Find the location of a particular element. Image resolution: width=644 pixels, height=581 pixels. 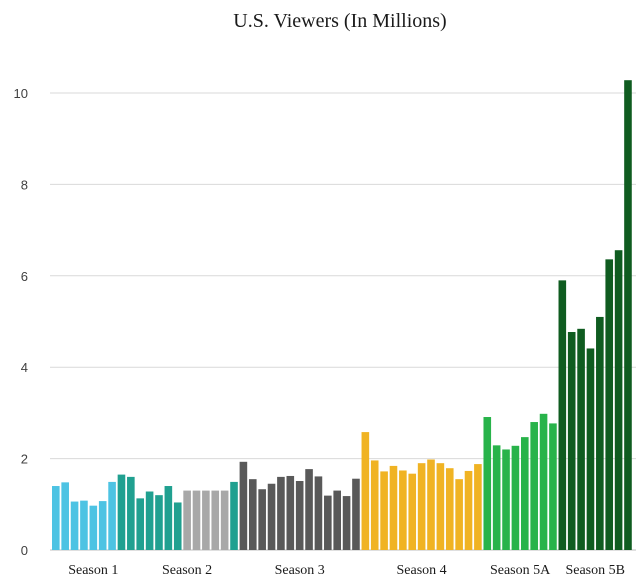

y-tick-label: 10 is located at coordinates (21, 93).